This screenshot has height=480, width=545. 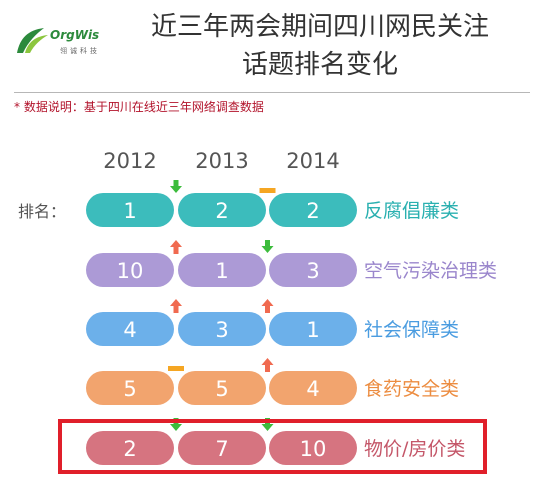 I want to click on rank-value: 7, so click(x=221, y=449).